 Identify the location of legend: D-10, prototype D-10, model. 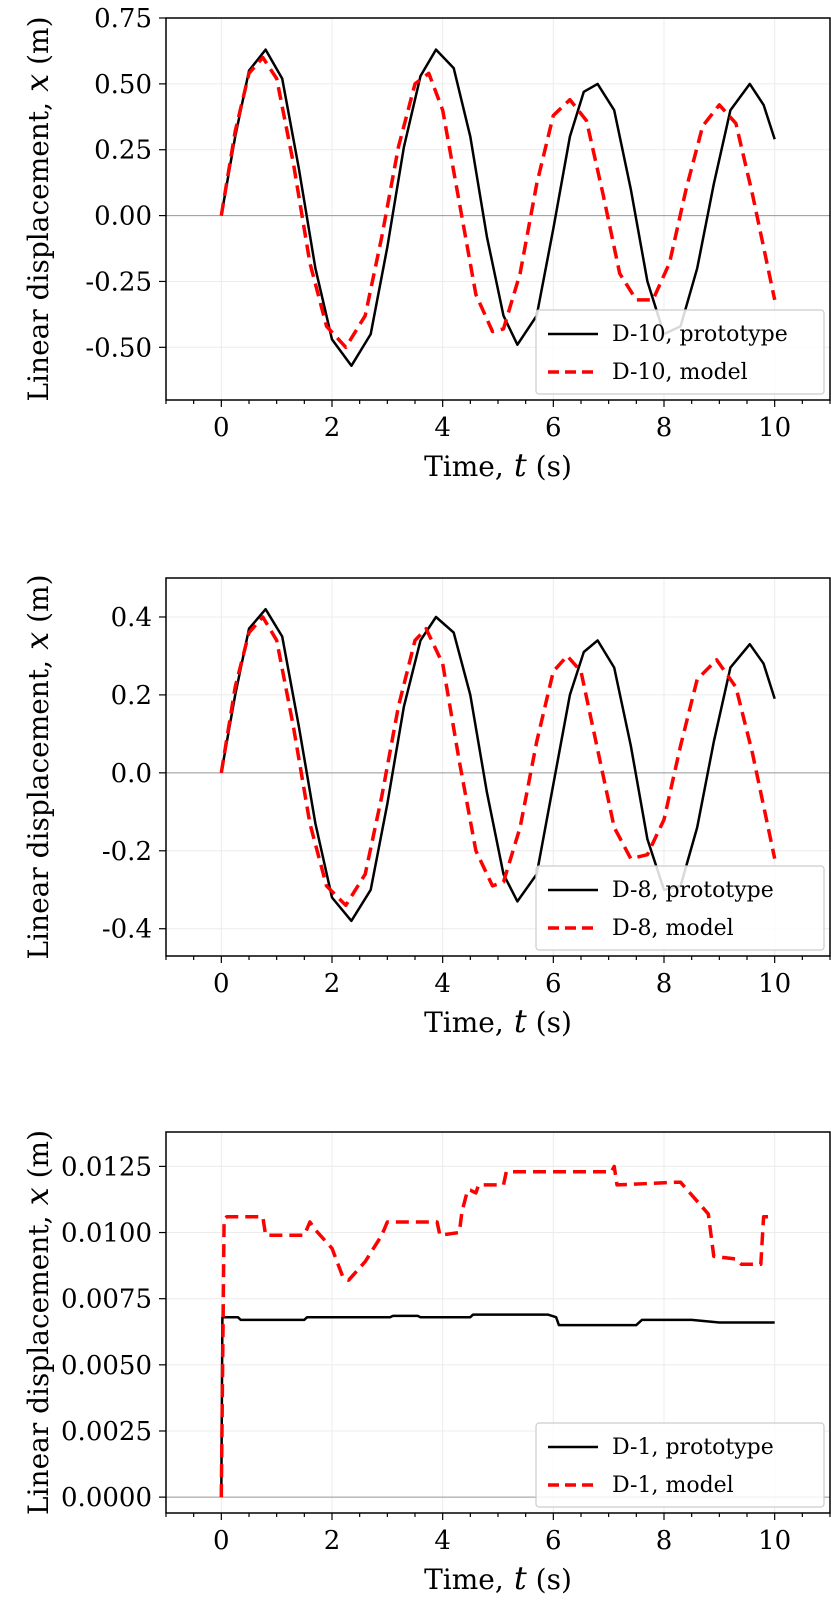
(680, 352).